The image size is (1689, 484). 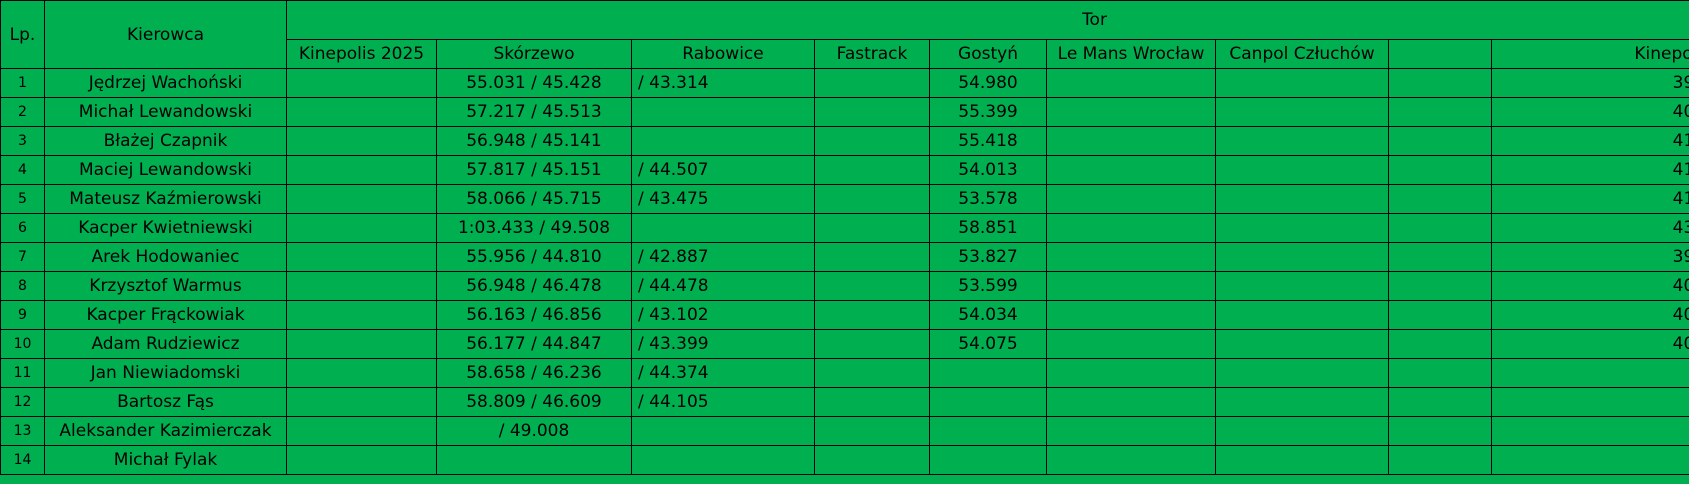 I want to click on cell-driver: Kacper Frąckowiak, so click(x=165, y=315).